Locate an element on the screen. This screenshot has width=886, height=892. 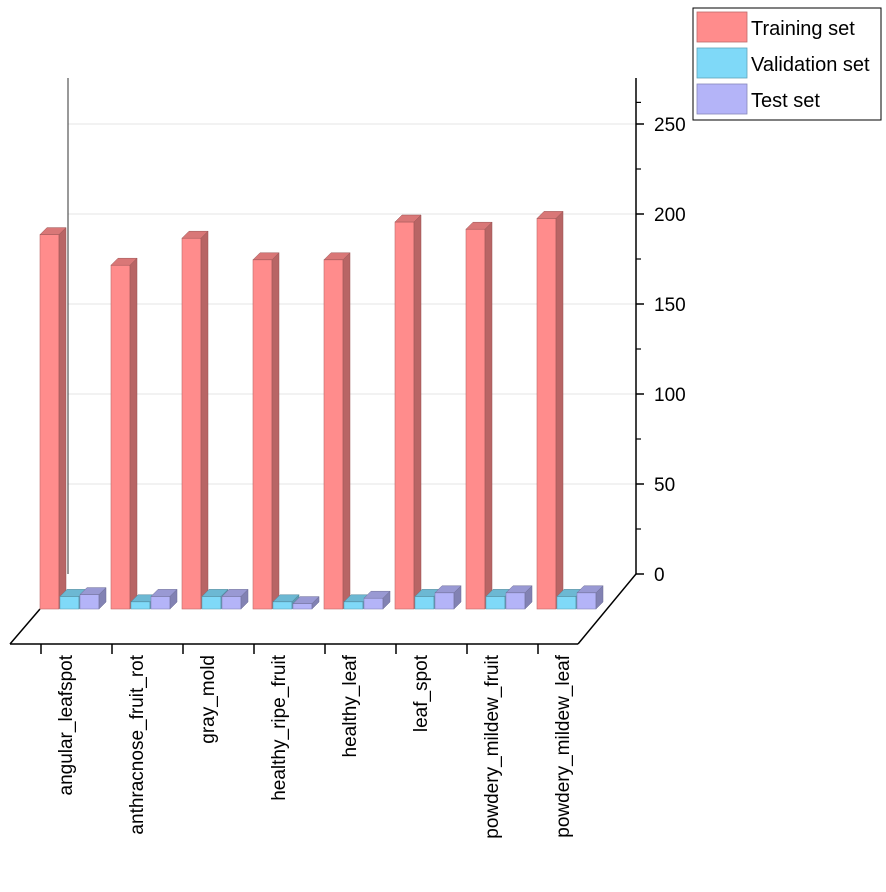
y-tick-label: 250 is located at coordinates (670, 125).